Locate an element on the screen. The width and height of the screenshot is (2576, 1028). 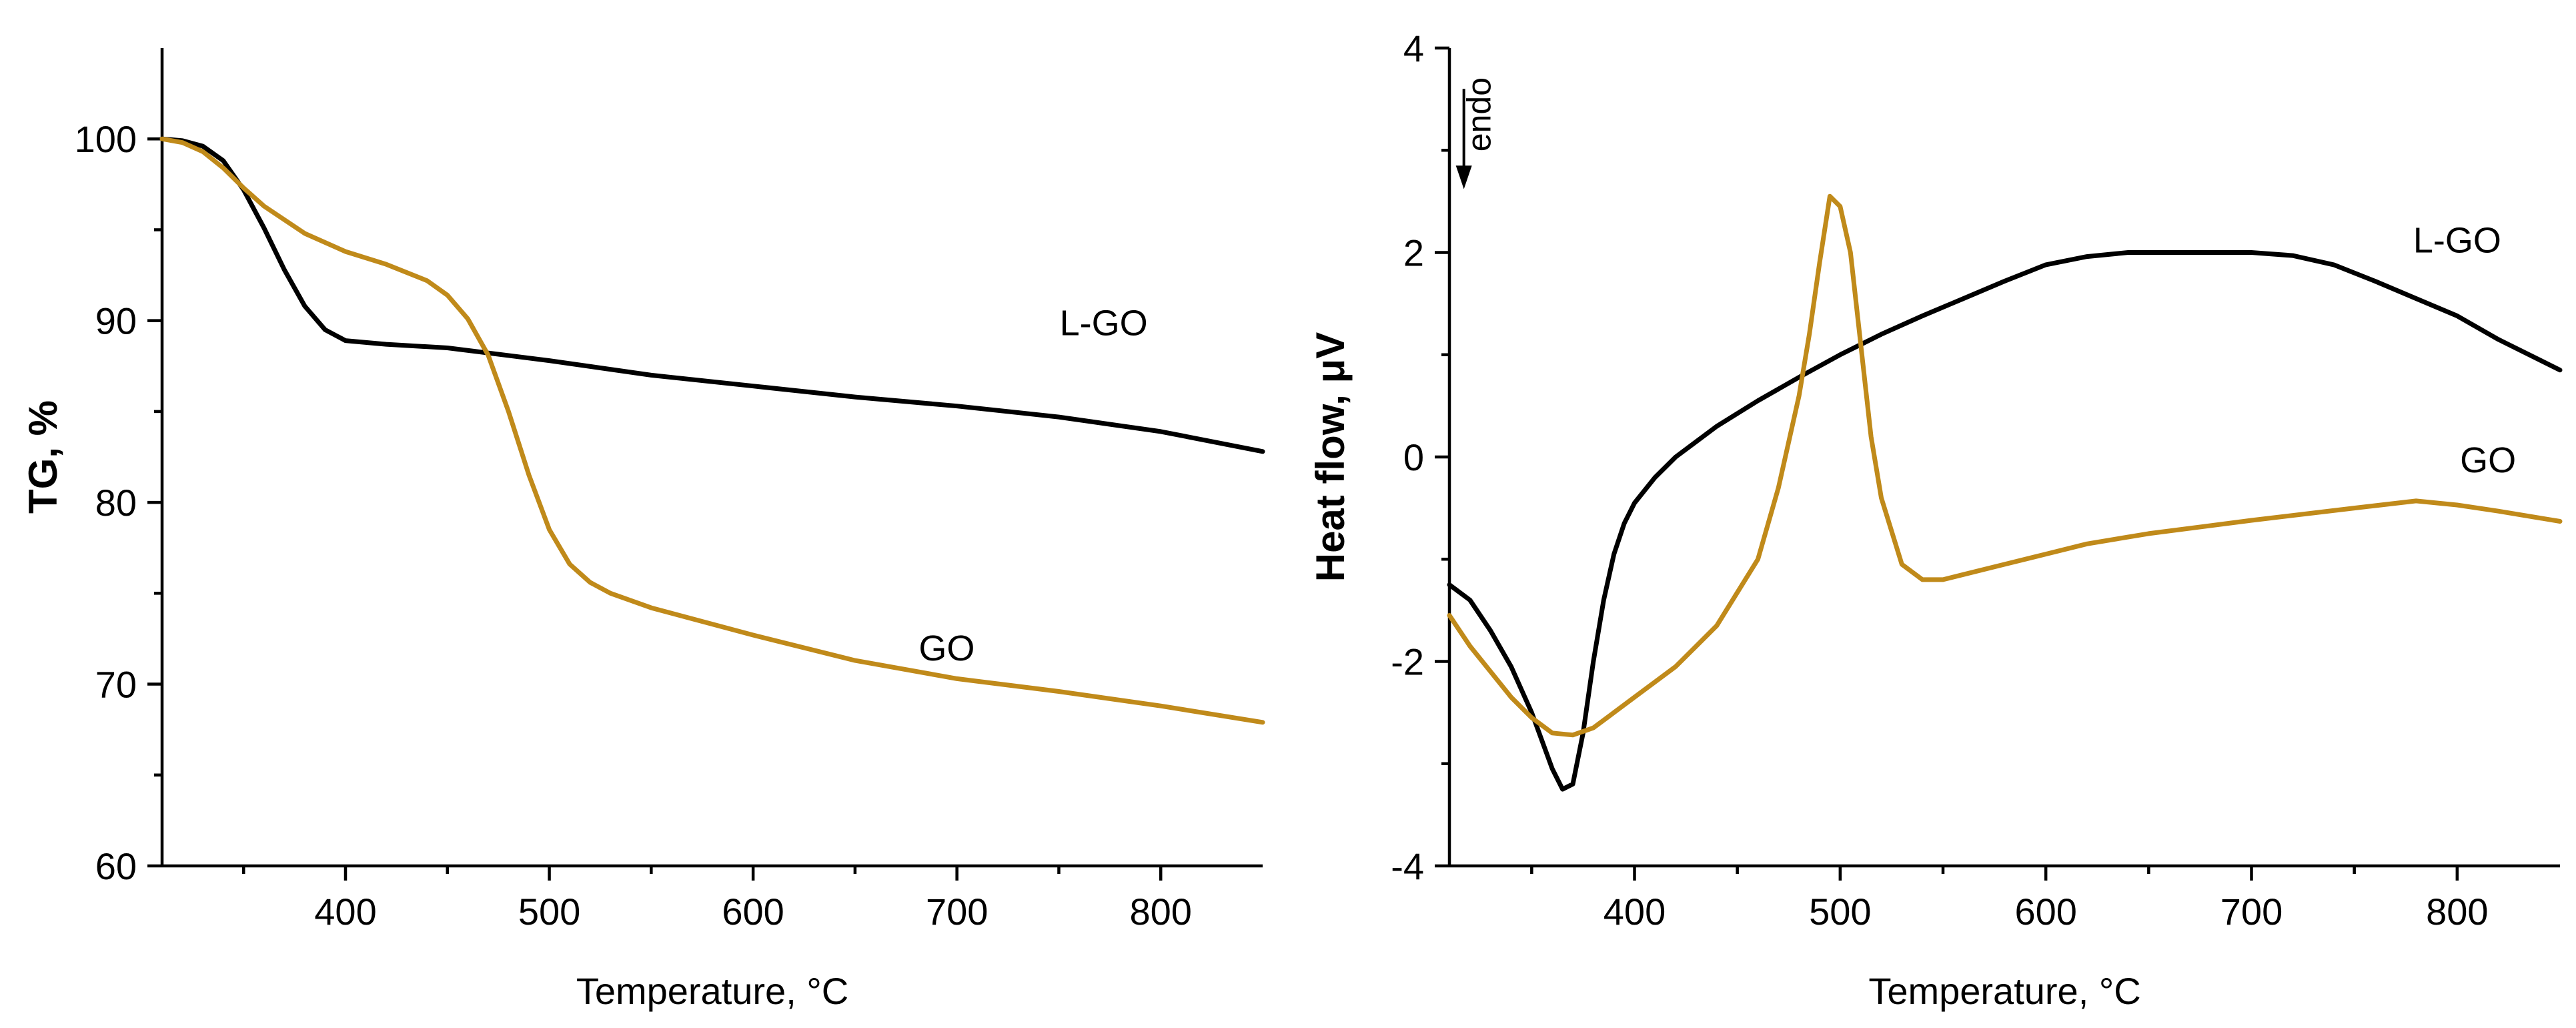
y-tick-label: 80 is located at coordinates (116, 503).